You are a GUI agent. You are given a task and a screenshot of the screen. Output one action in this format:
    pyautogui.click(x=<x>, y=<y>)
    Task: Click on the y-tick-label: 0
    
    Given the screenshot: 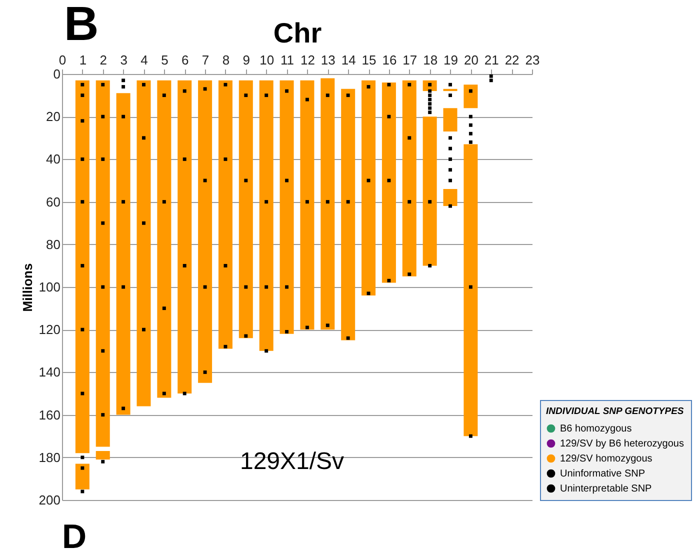 What is the action you would take?
    pyautogui.click(x=56, y=74)
    